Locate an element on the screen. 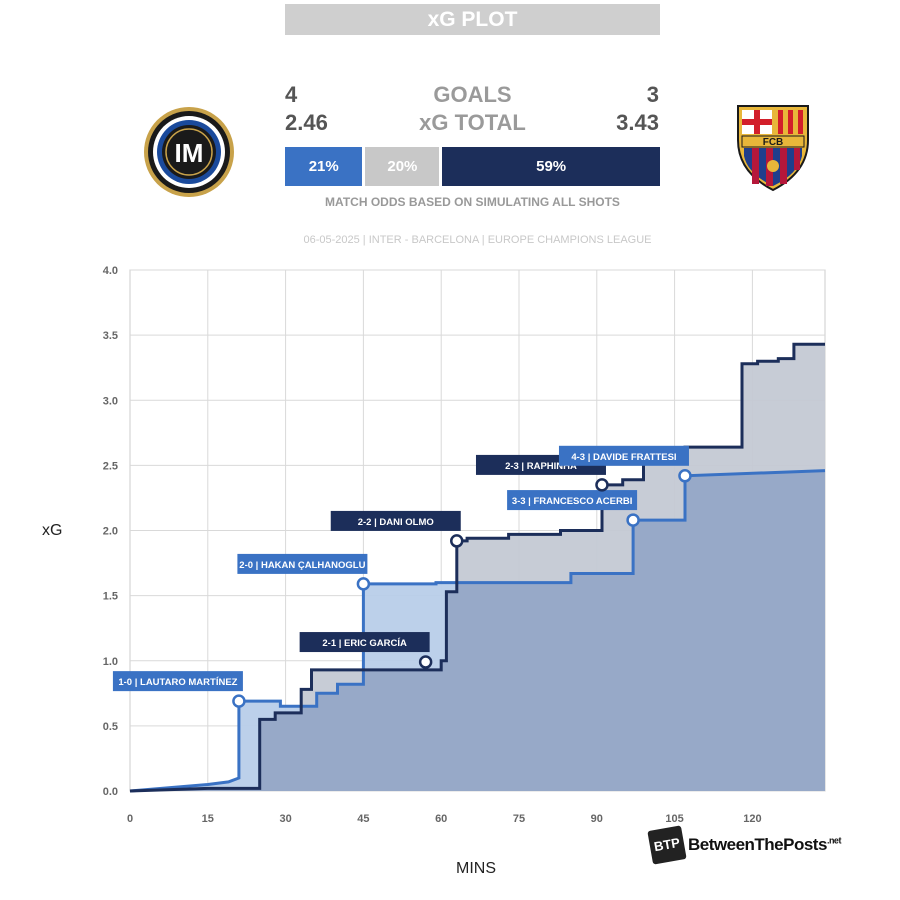 The image size is (900, 900). brand-name-text: BetweenThePosts is located at coordinates (757, 844).